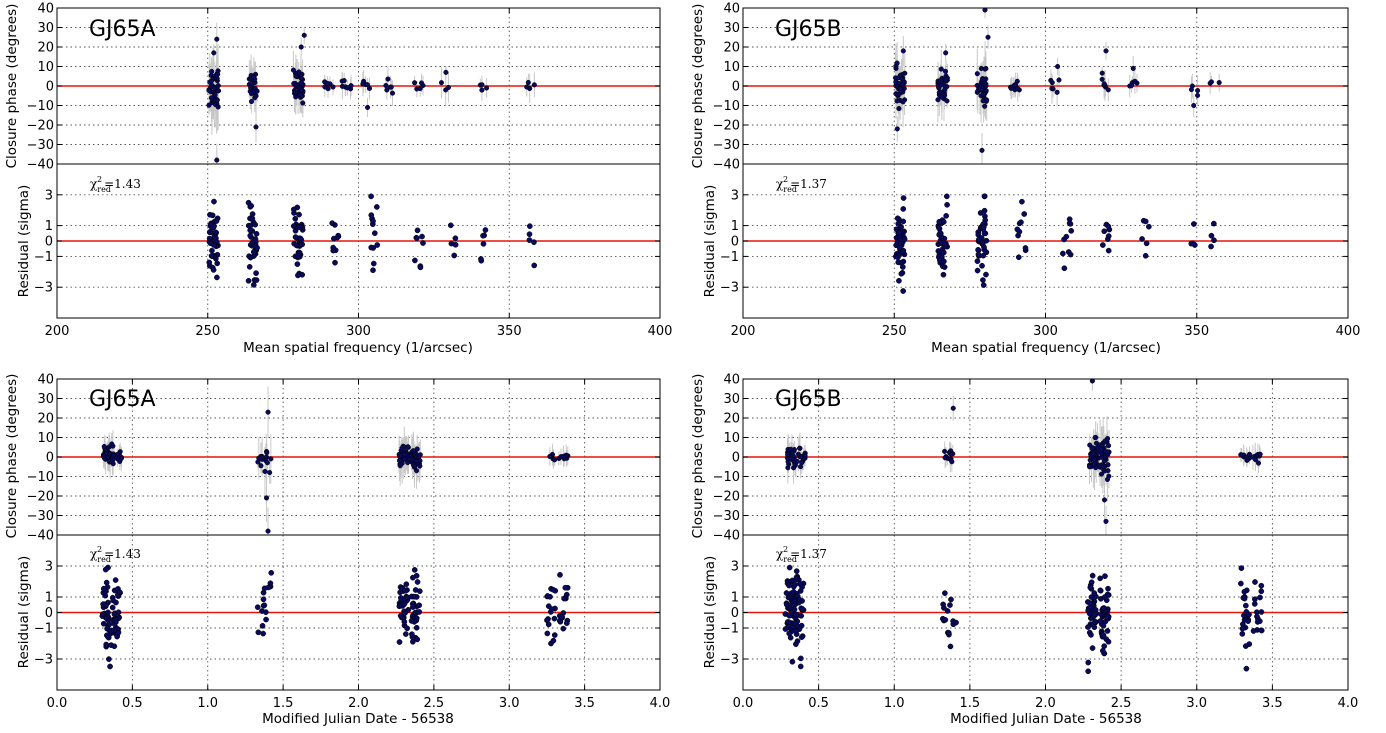 This screenshot has height=733, width=1386. I want to click on closure-phase-axes: 40 30 20 10 0 −10 −20 −30 −40, so click(1031, 87).